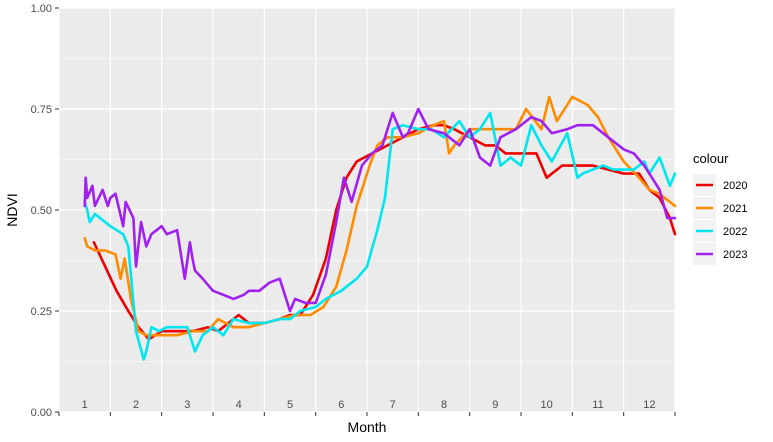  I want to click on y-axis: 0.00 0.25 0.50 0.75 1.00, so click(45, 211).